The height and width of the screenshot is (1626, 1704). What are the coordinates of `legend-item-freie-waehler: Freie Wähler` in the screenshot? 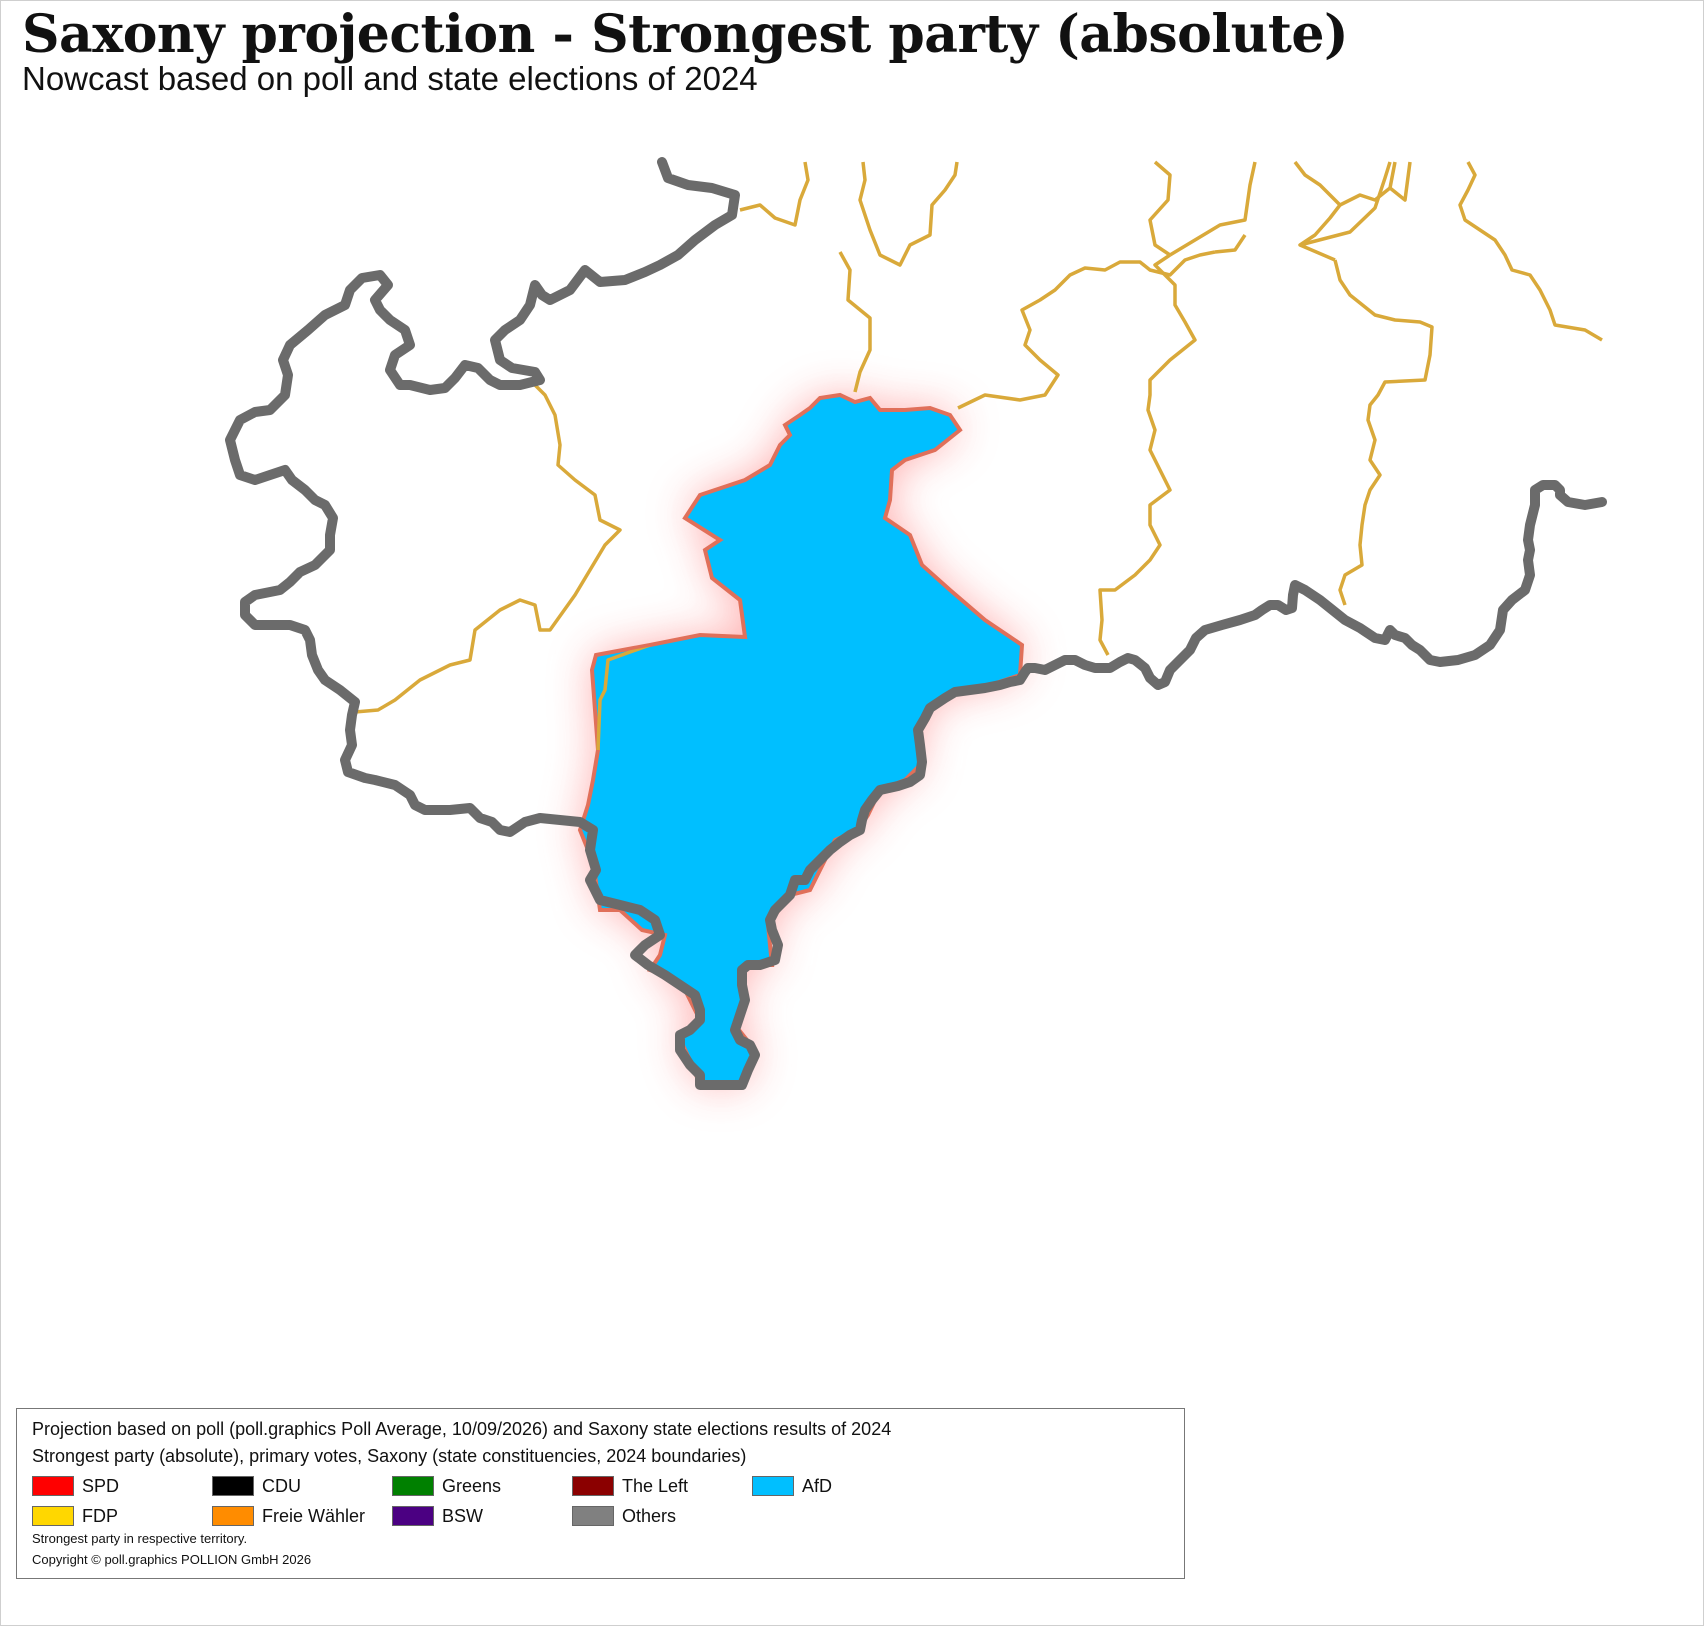 It's located at (288, 1516).